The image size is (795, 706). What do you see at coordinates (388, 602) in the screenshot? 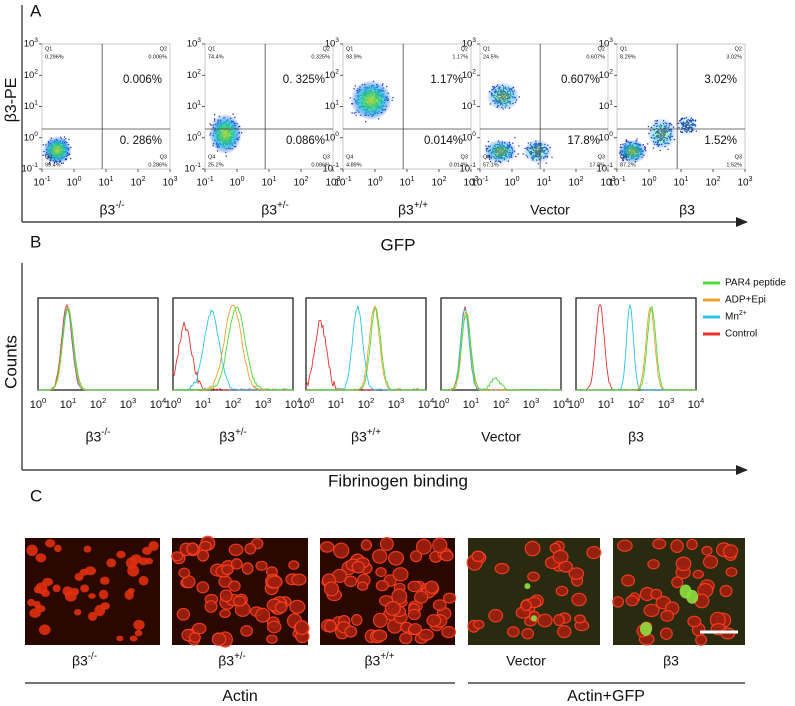
I see `micrograph: β3+/+` at bounding box center [388, 602].